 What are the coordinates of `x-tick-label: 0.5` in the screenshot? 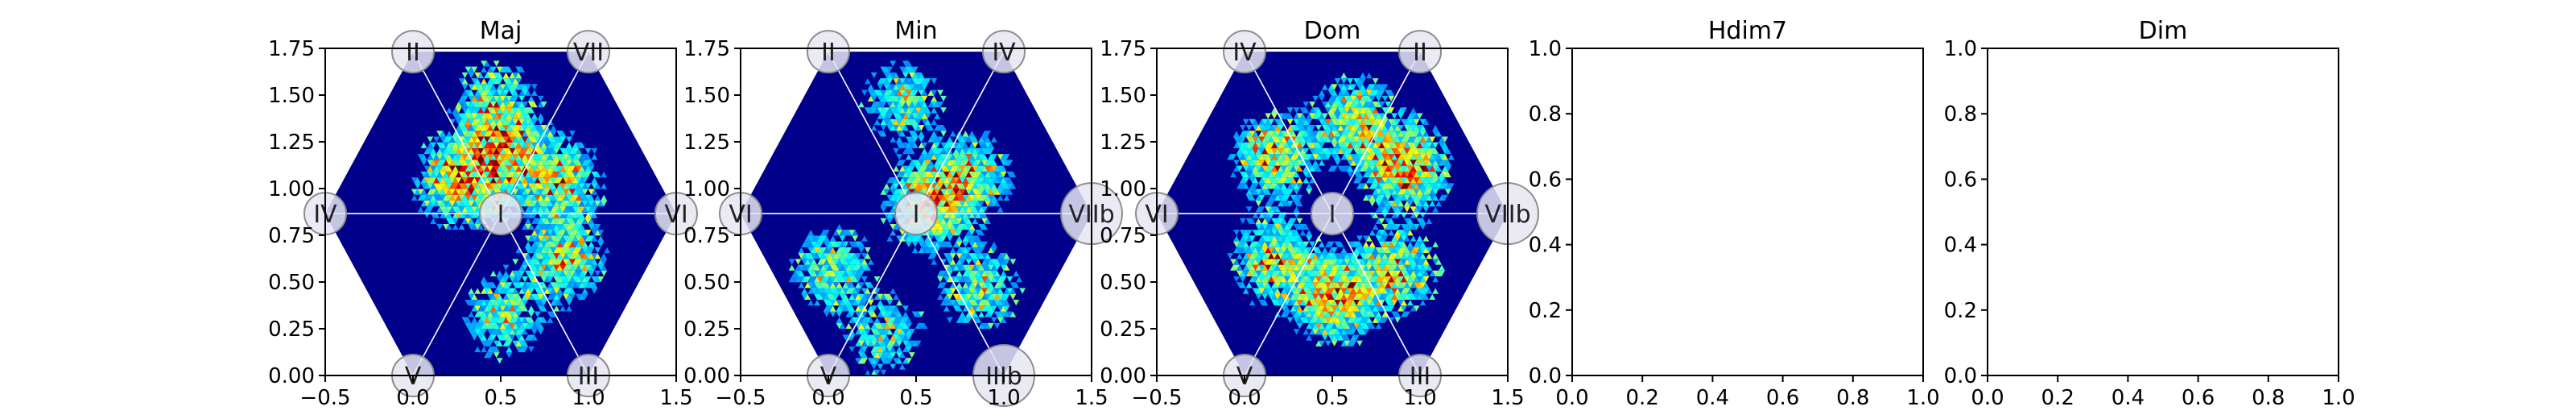 It's located at (915, 398).